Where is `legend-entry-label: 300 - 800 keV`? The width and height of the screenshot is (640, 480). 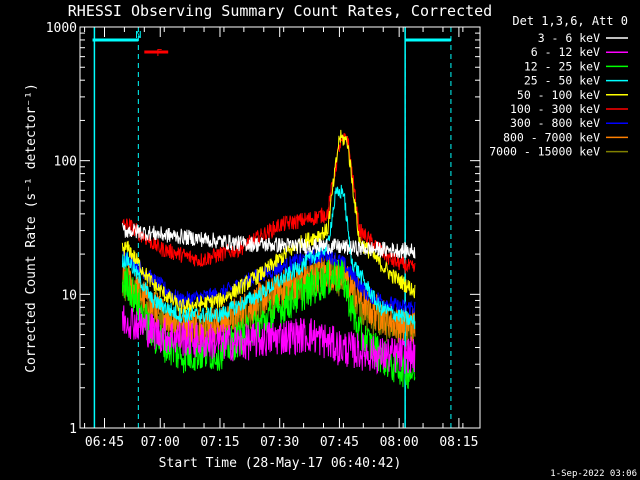 legend-entry-label: 300 - 800 keV is located at coordinates (555, 123).